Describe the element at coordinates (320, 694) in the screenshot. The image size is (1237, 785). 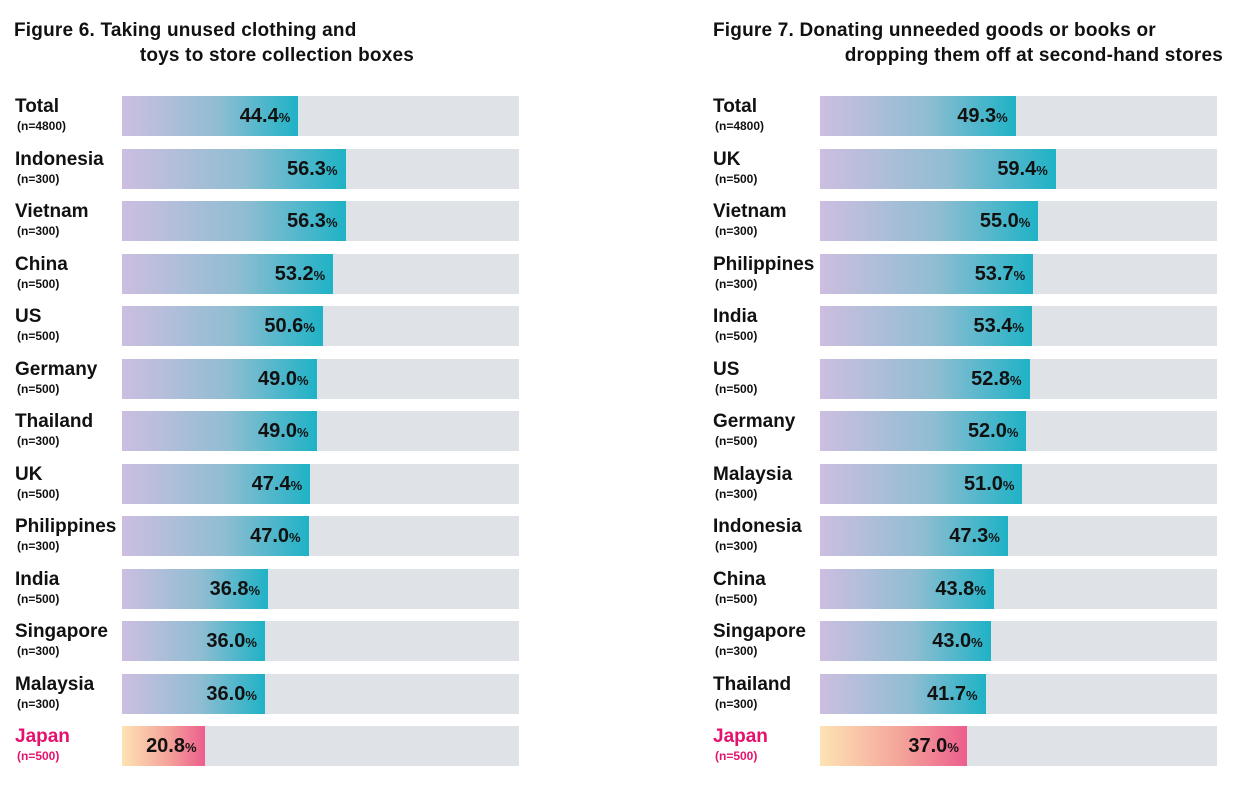
I see `bar-track: 36.0%` at that location.